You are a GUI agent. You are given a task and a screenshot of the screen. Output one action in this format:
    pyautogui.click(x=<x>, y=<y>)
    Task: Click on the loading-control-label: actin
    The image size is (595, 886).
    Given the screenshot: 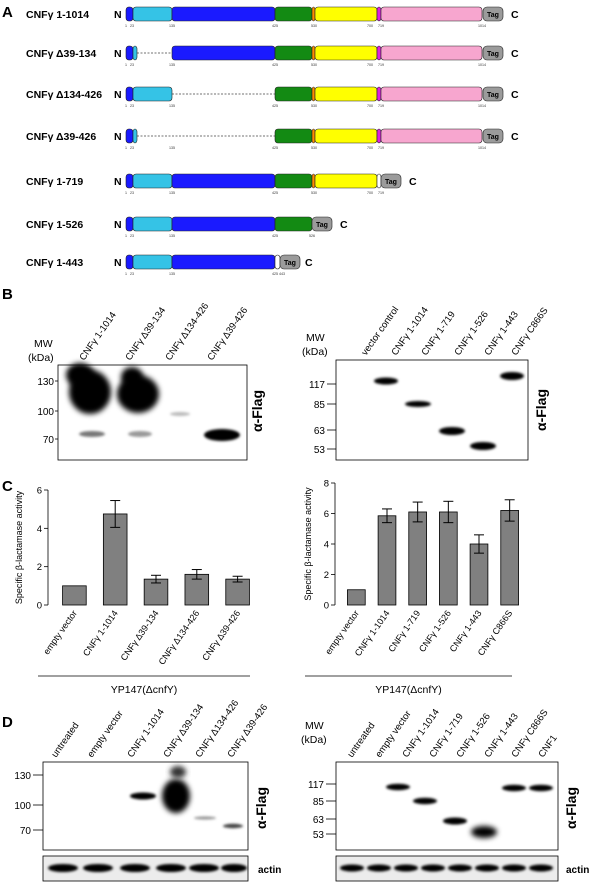 What is the action you would take?
    pyautogui.click(x=269, y=870)
    